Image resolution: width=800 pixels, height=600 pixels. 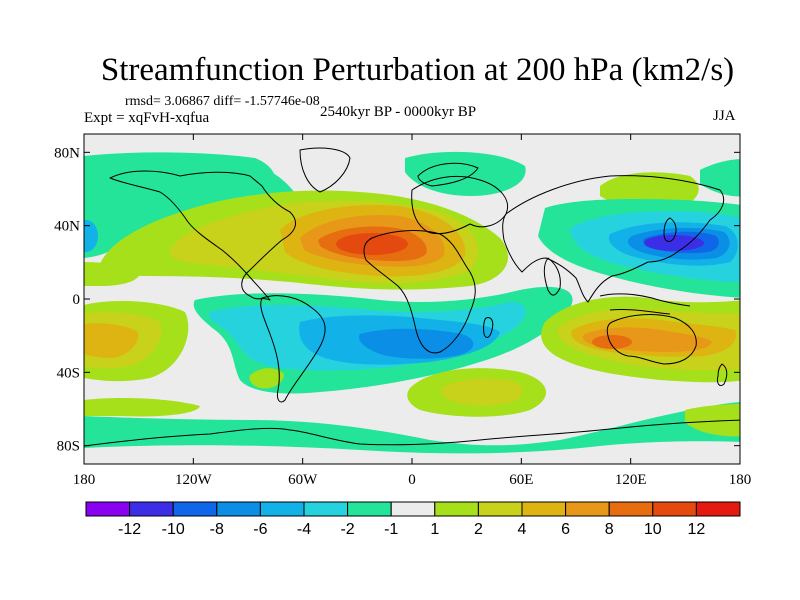 I want to click on season-label: JJA, so click(x=724, y=116).